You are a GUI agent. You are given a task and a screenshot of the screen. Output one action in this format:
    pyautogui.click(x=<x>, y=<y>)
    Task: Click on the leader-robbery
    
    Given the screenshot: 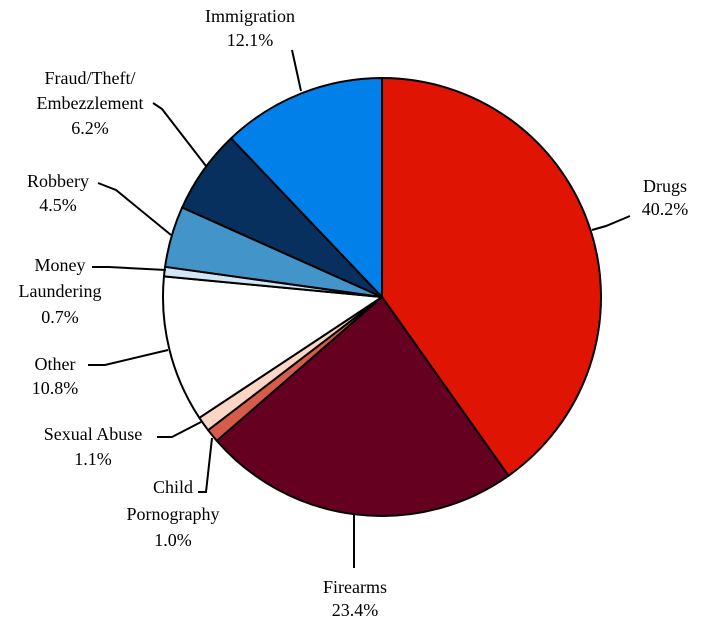 What is the action you would take?
    pyautogui.click(x=134, y=209)
    